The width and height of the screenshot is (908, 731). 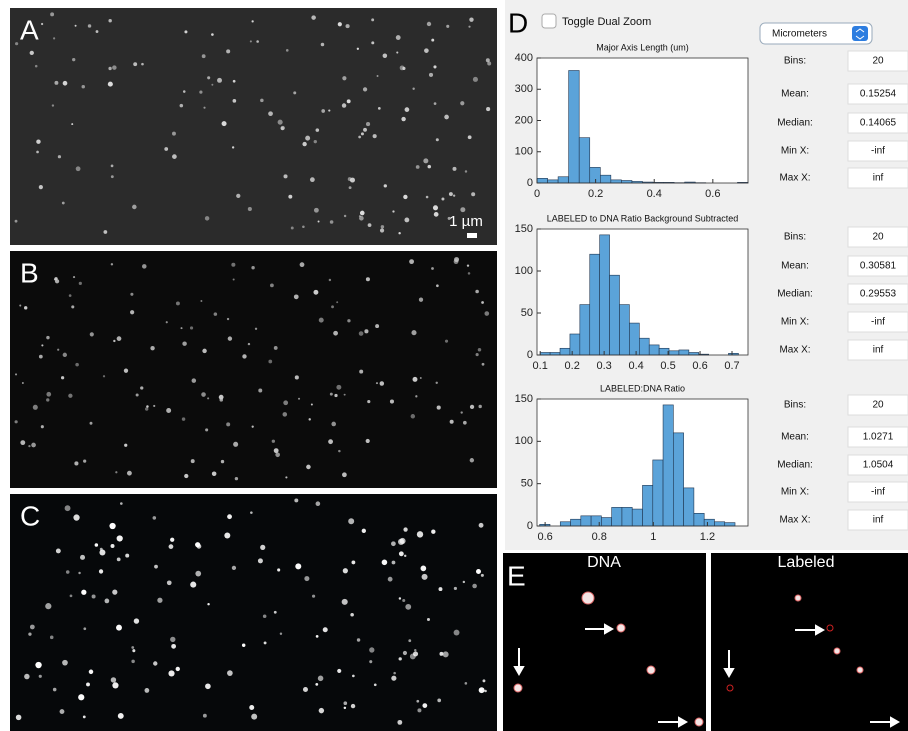 What do you see at coordinates (731, 366) in the screenshot?
I see `x-tick-label: 0.7` at bounding box center [731, 366].